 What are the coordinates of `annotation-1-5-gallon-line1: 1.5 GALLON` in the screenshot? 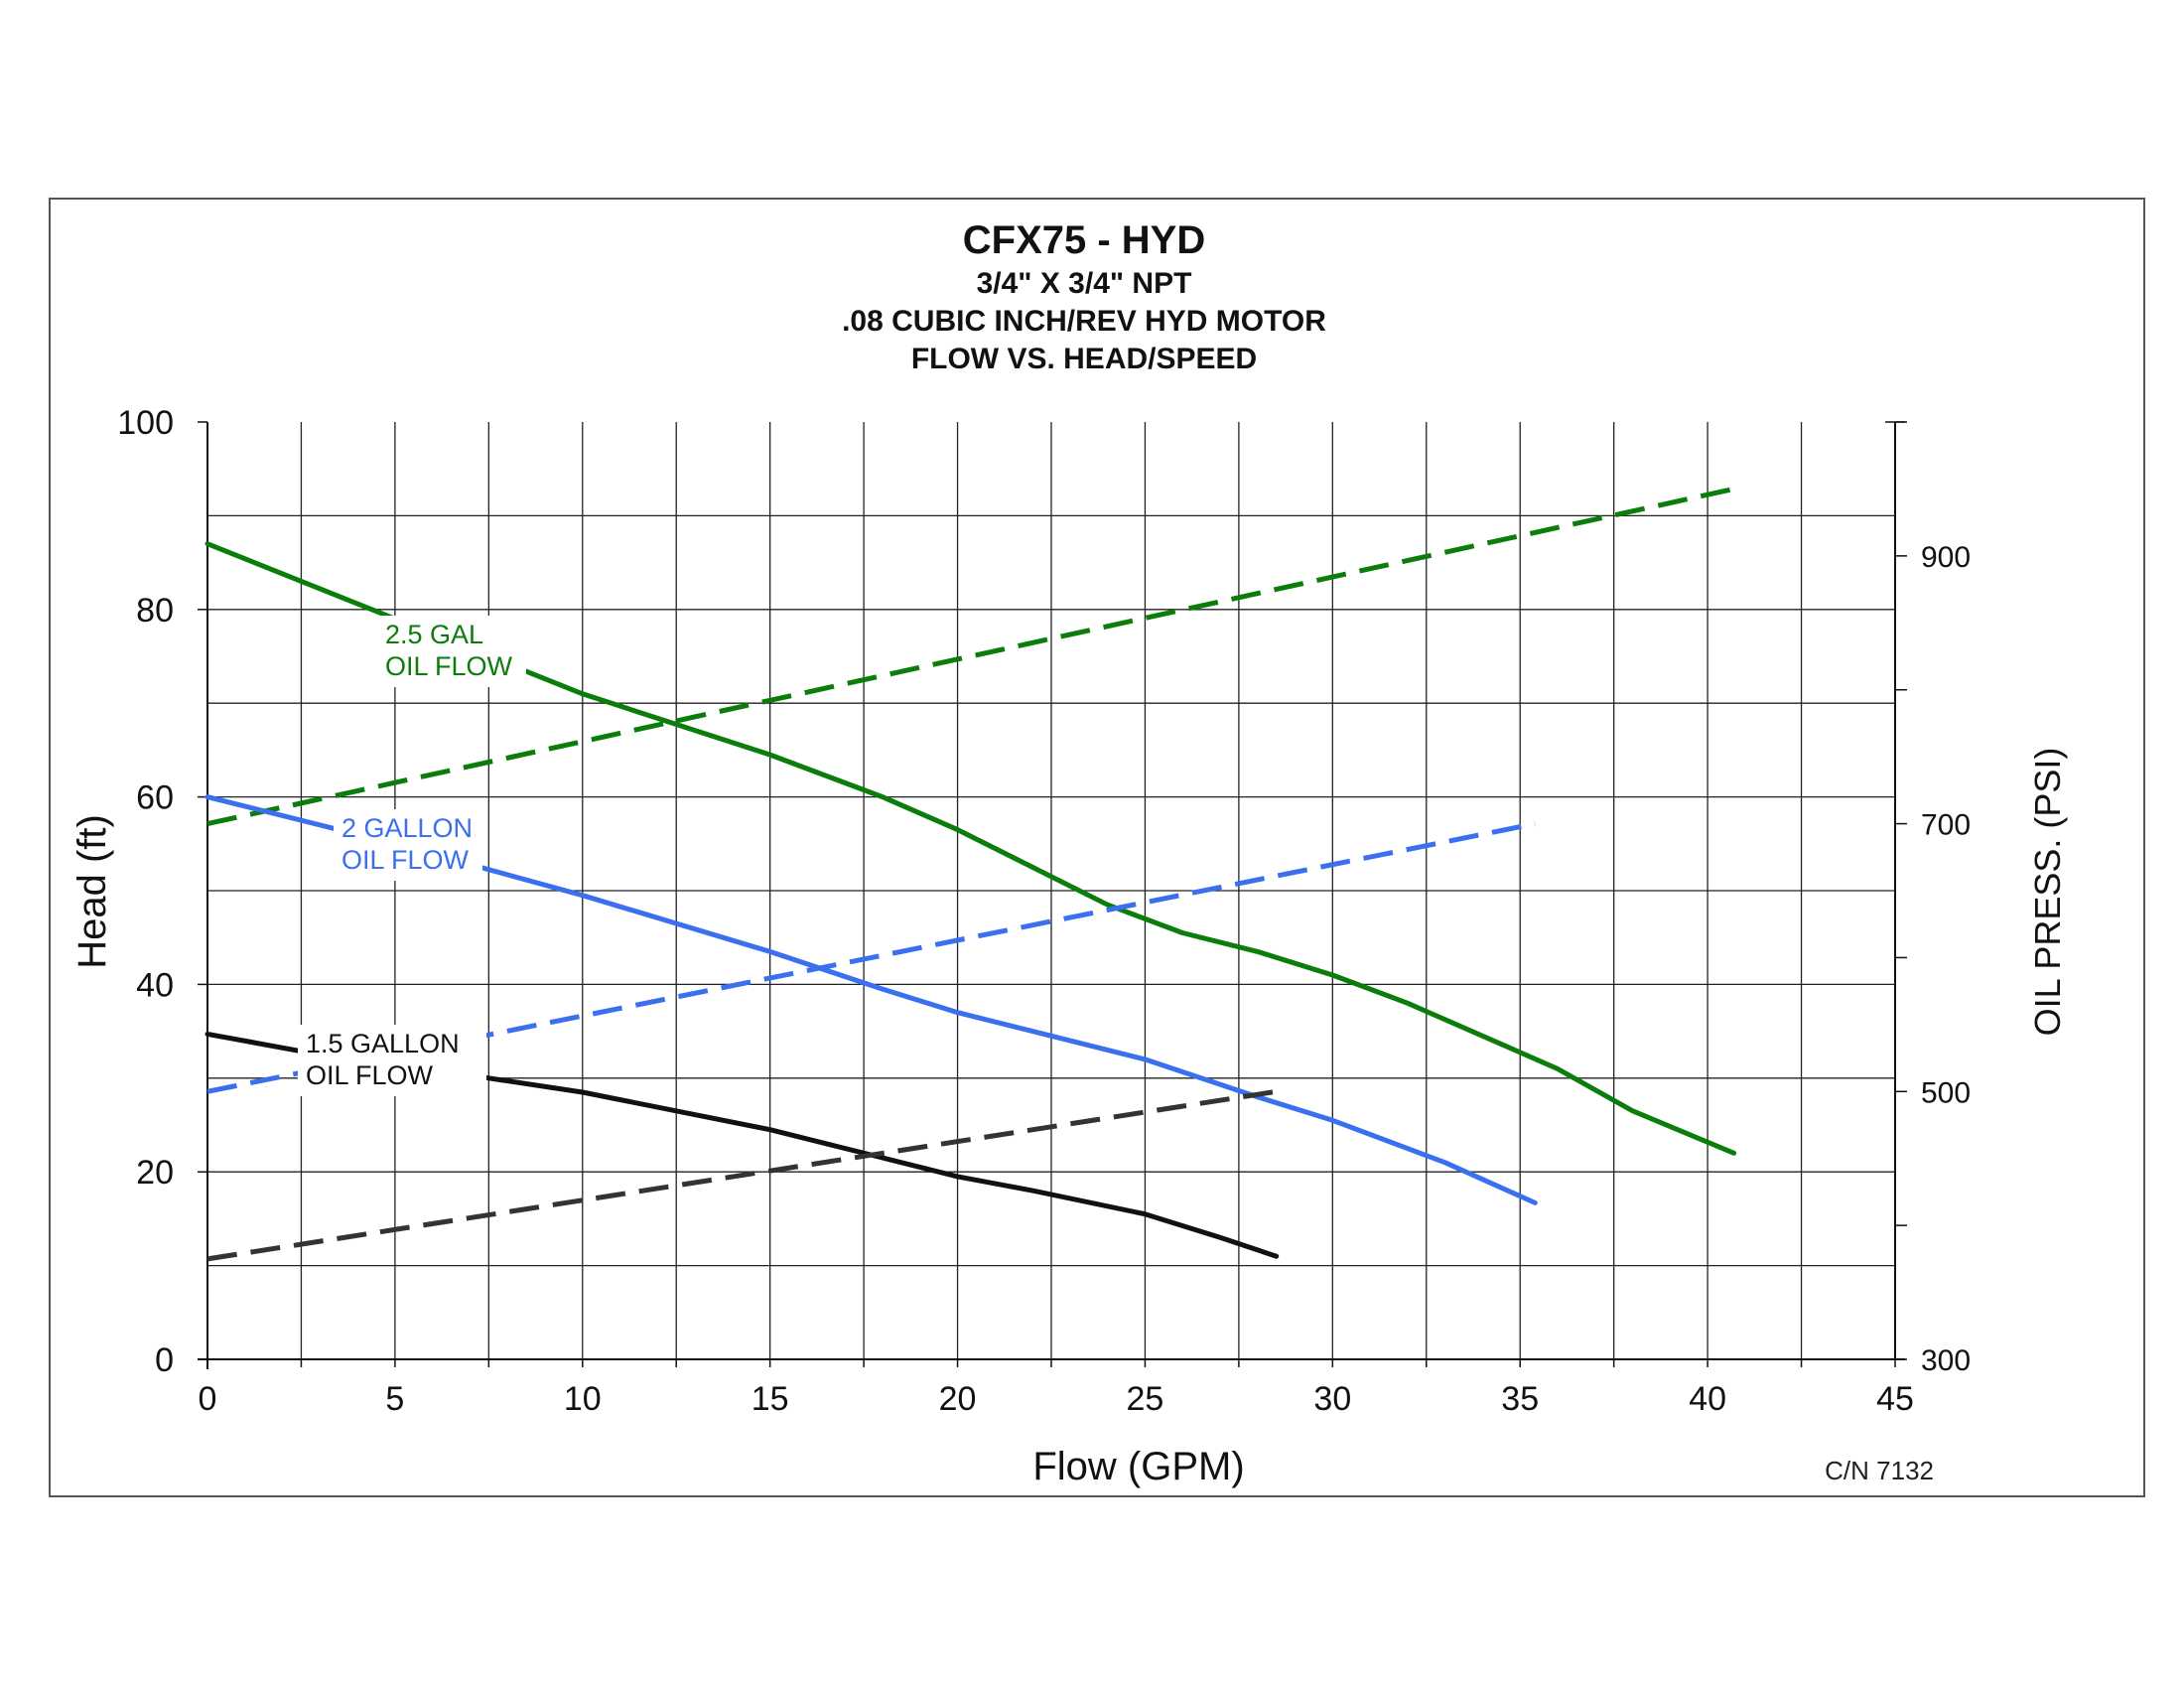 It's located at (383, 1043).